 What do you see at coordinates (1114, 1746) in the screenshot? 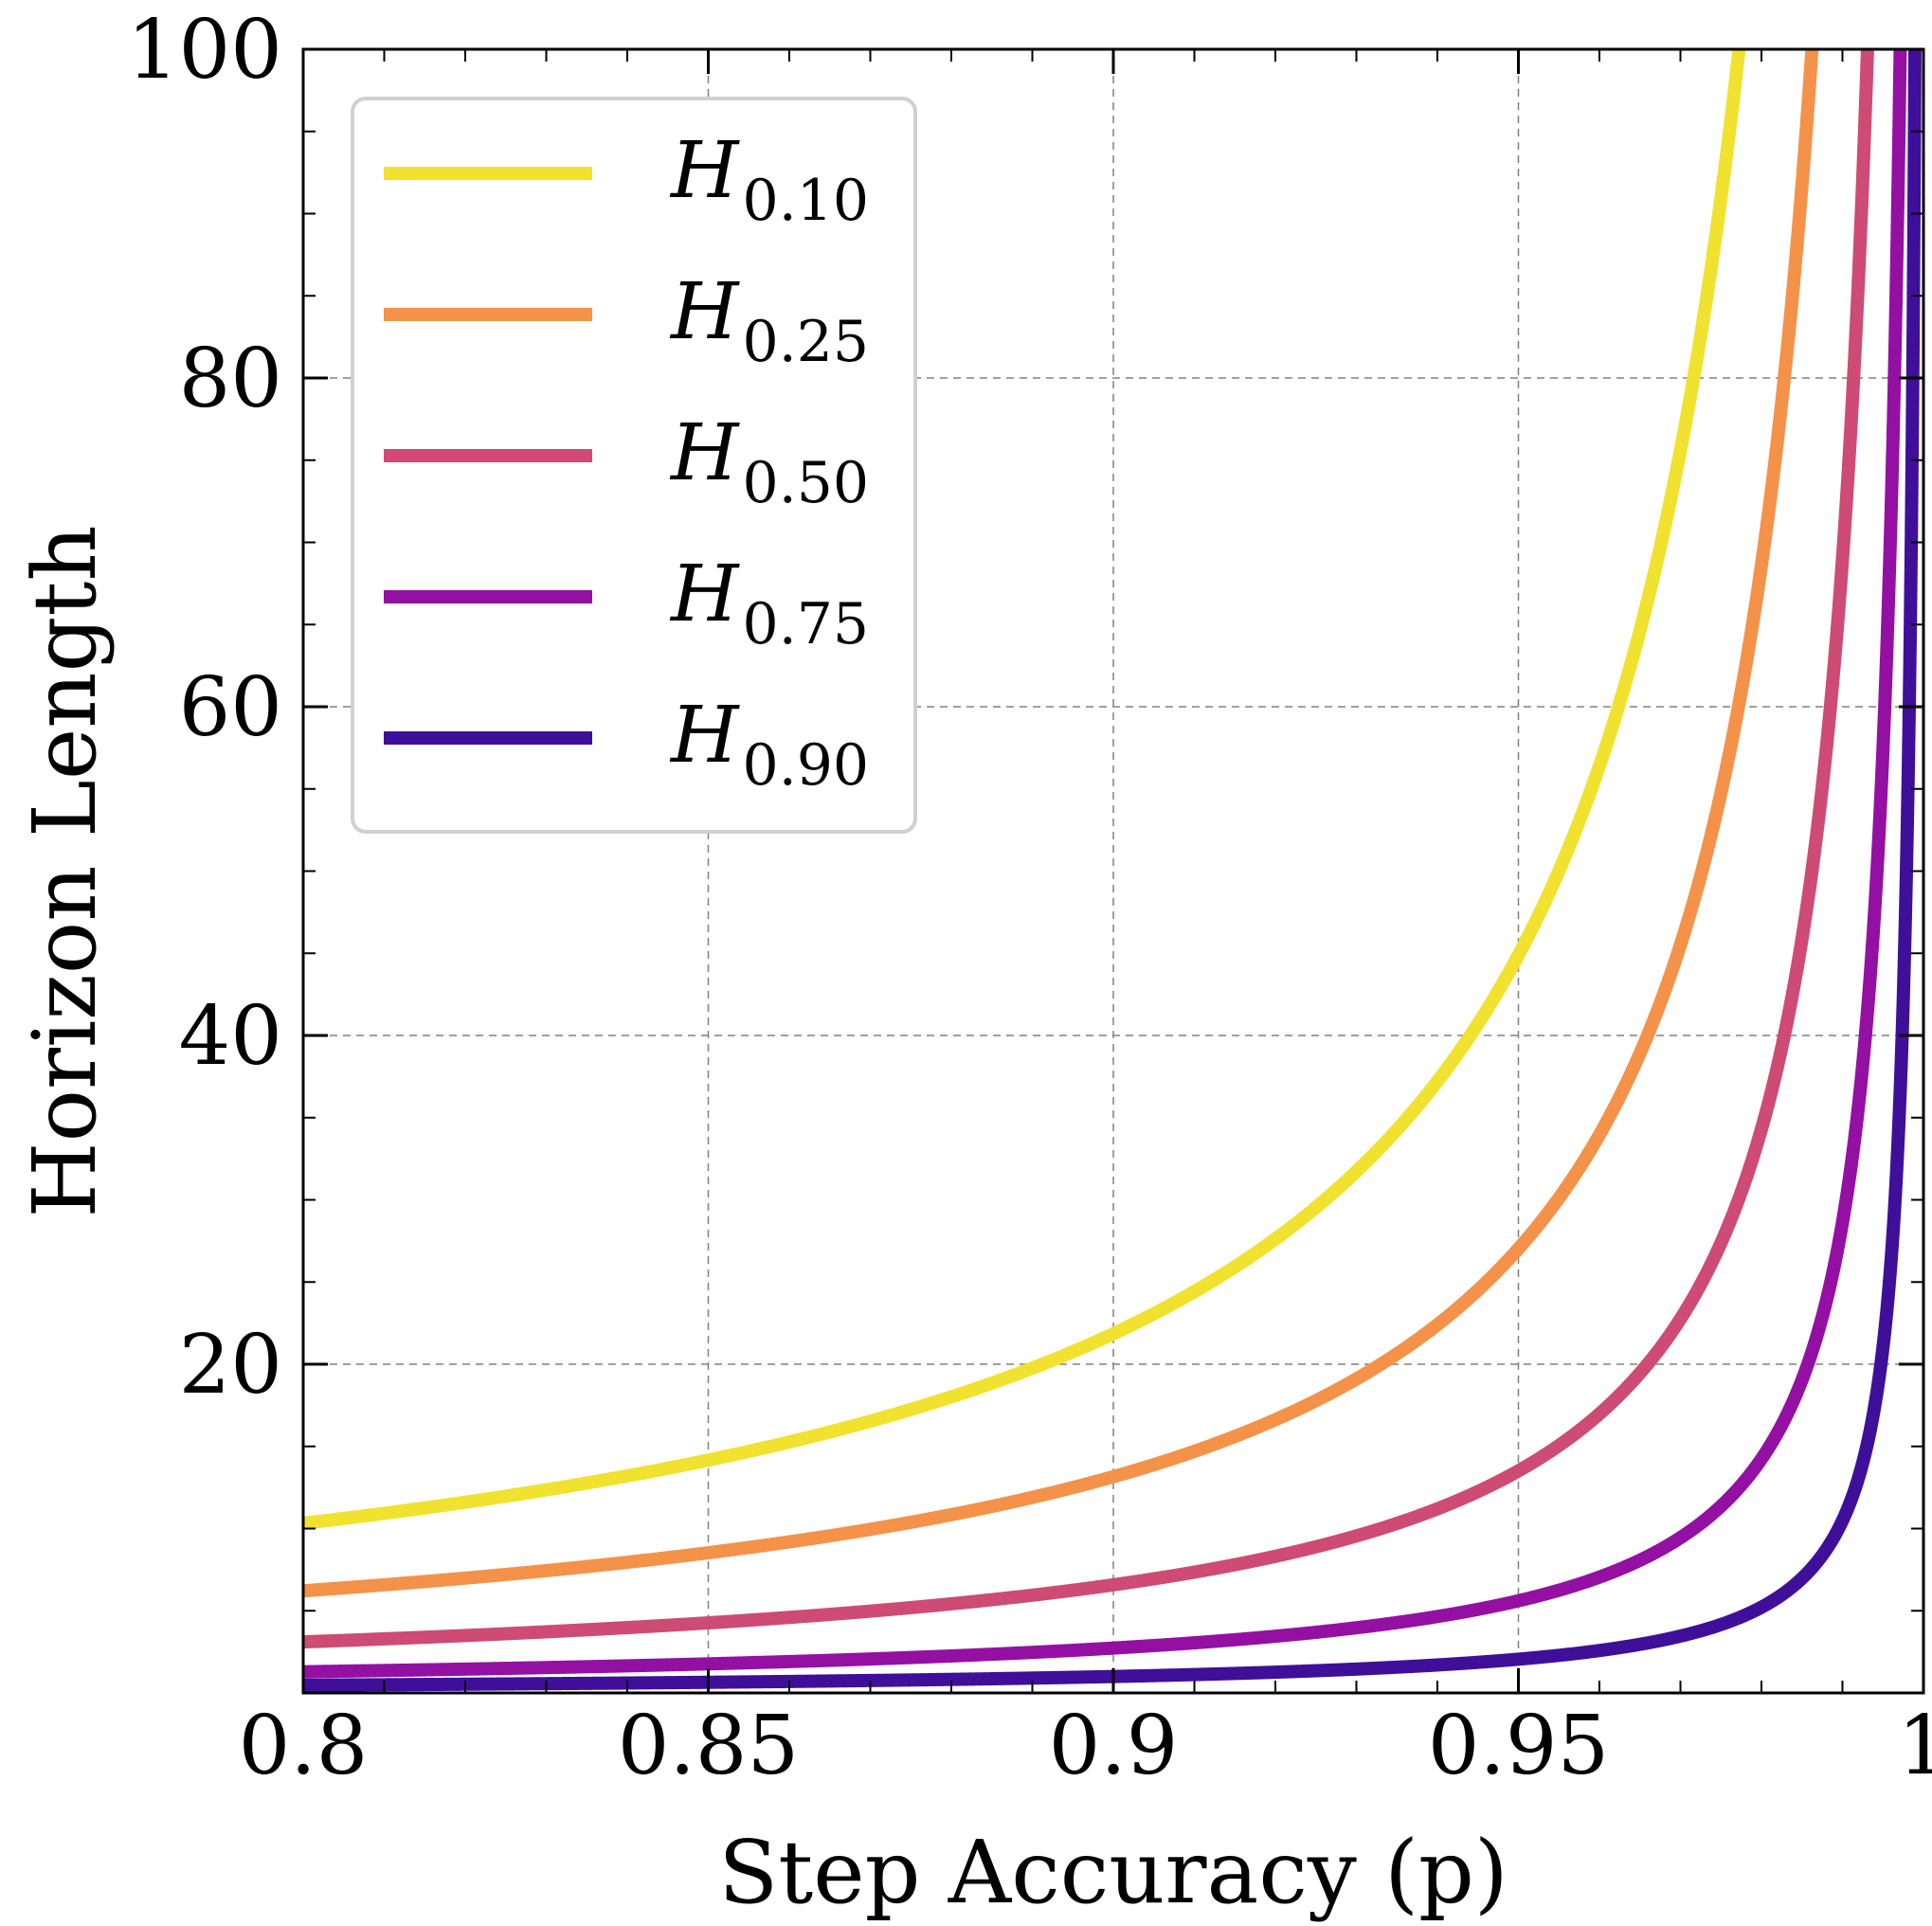
I see `x-tick-label: 0.9` at bounding box center [1114, 1746].